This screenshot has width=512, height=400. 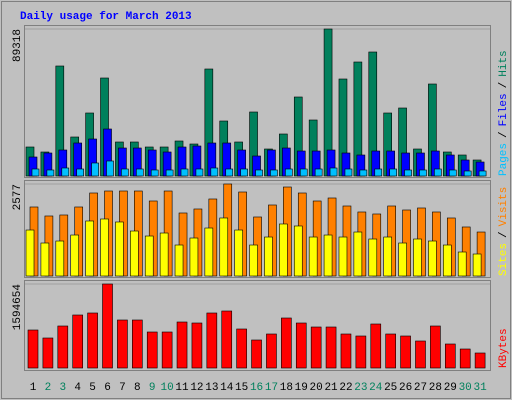 I want to click on y-tick-label: 2577, so click(x=18, y=197).